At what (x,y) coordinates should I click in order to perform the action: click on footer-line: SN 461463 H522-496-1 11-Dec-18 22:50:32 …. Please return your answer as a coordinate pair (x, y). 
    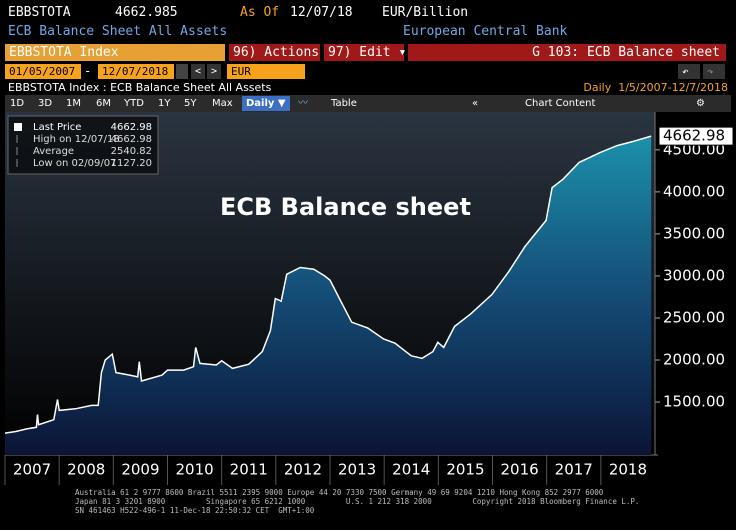
    Looking at the image, I should click on (195, 510).